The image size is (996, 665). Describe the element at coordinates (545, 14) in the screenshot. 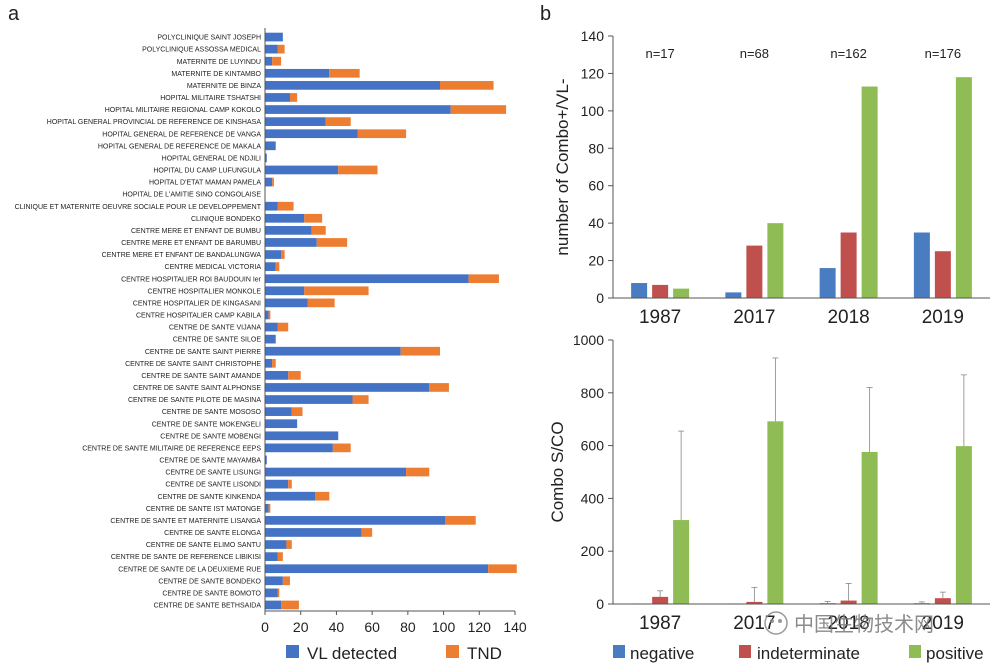

I see `panel-label-b: b` at that location.